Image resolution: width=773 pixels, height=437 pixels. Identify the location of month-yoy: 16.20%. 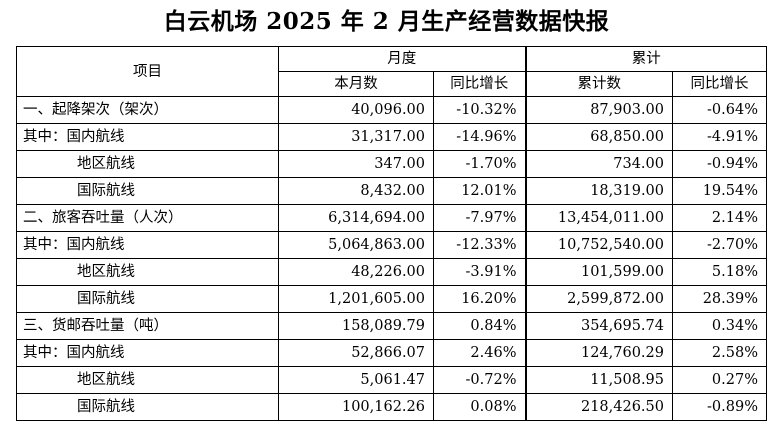
(479, 299).